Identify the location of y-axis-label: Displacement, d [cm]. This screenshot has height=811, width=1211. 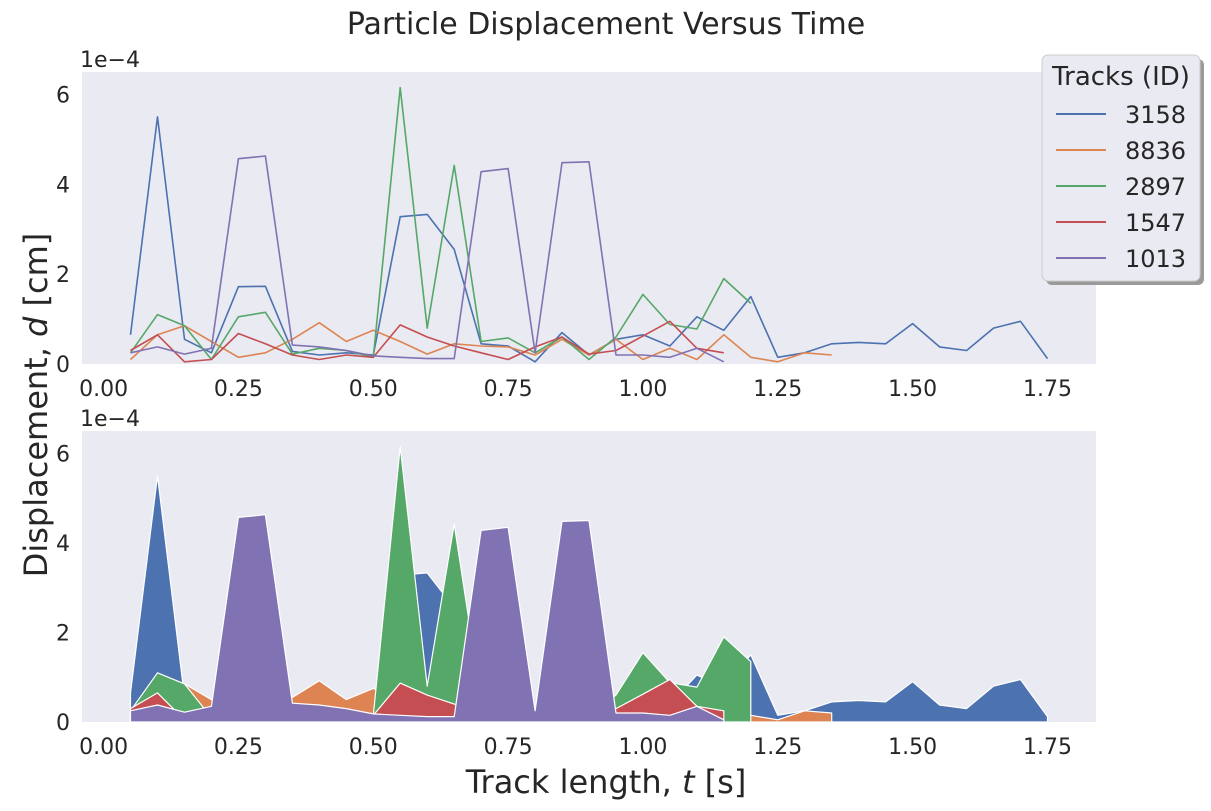
(36, 405).